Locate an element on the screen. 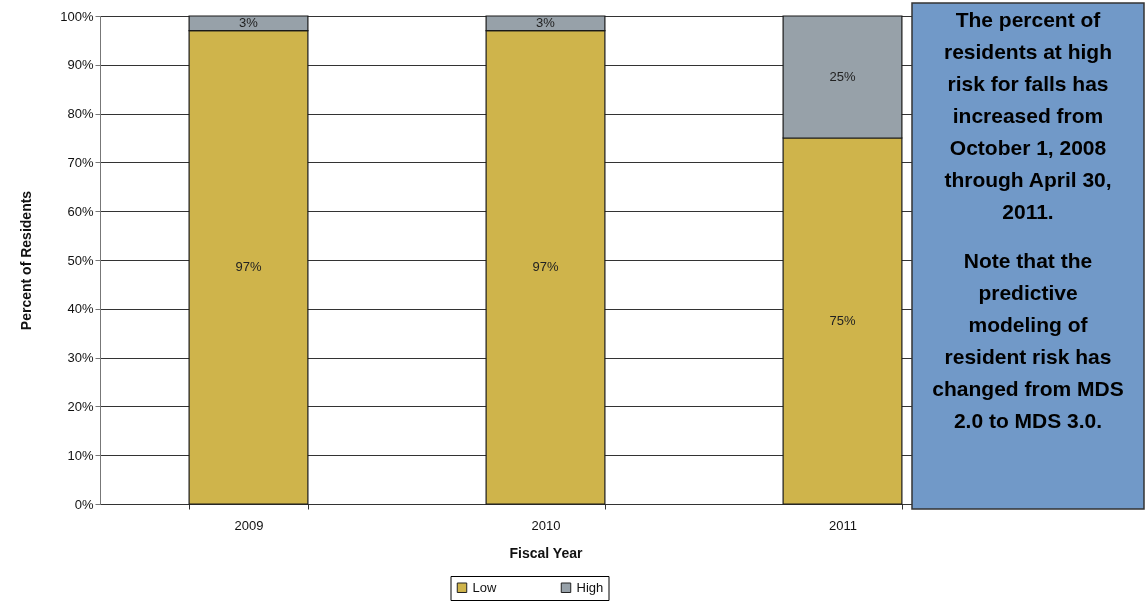 The width and height of the screenshot is (1145, 603). y-tick-label: 70% is located at coordinates (80, 162).